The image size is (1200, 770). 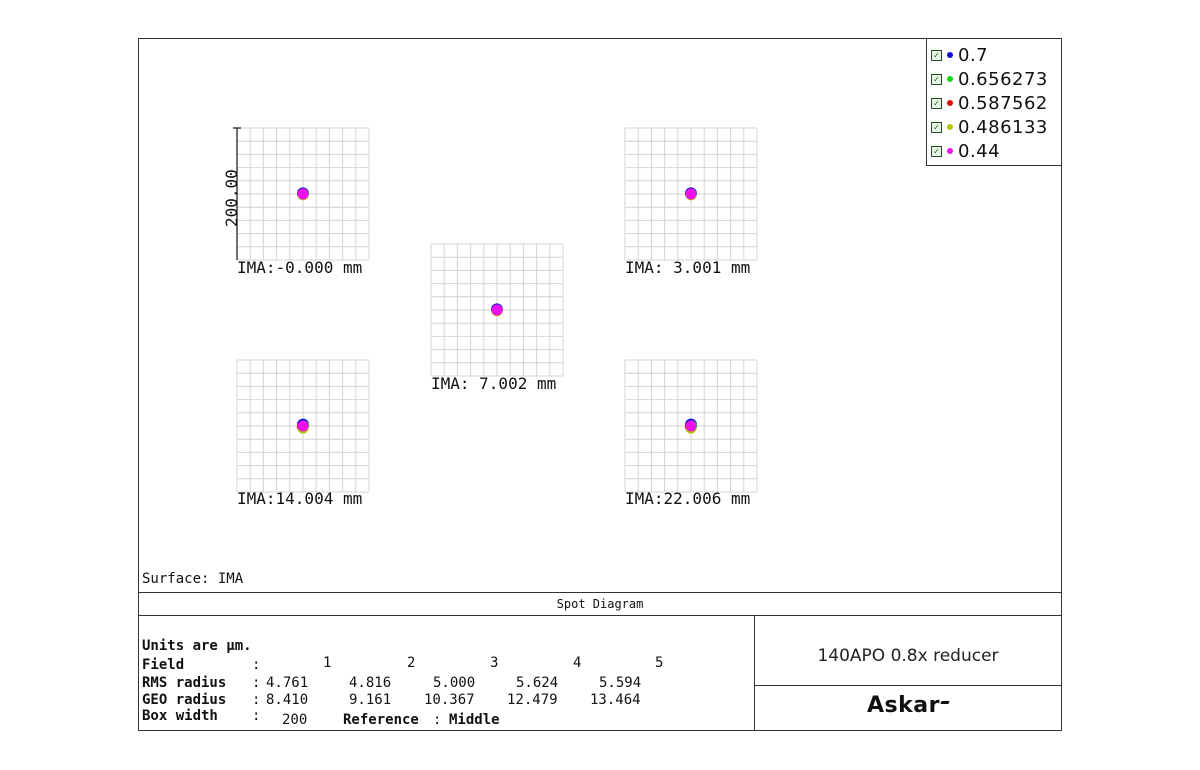 What do you see at coordinates (979, 151) in the screenshot?
I see `legend-label: 0.44` at bounding box center [979, 151].